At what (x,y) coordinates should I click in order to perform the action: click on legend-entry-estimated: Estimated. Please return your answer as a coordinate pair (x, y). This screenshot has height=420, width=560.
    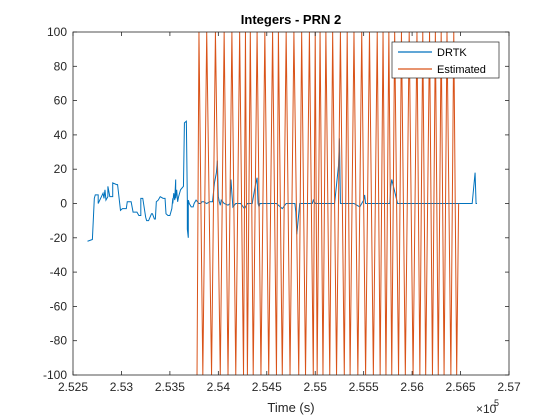
    Looking at the image, I should click on (461, 70).